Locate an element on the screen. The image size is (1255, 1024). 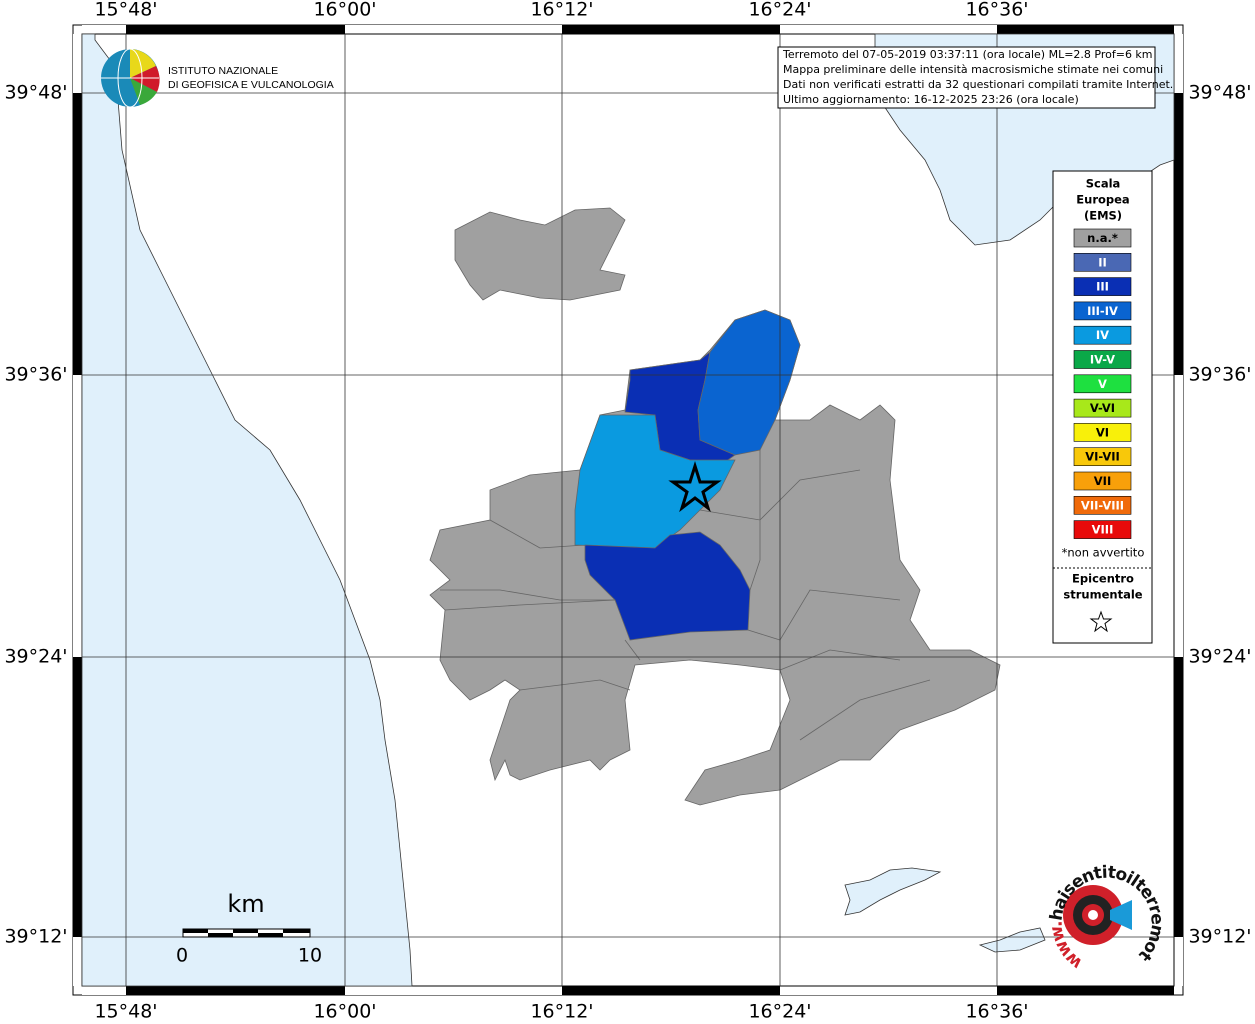
scale-label: 0 is located at coordinates (182, 956).